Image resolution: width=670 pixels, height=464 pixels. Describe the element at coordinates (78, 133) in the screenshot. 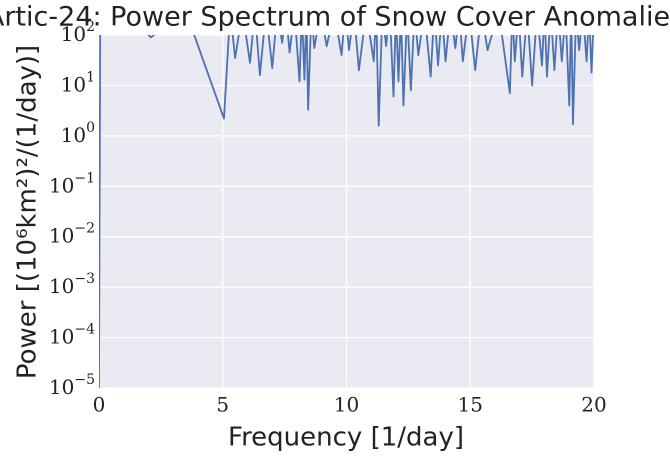

I see `y-tick-label: 10⁰` at that location.